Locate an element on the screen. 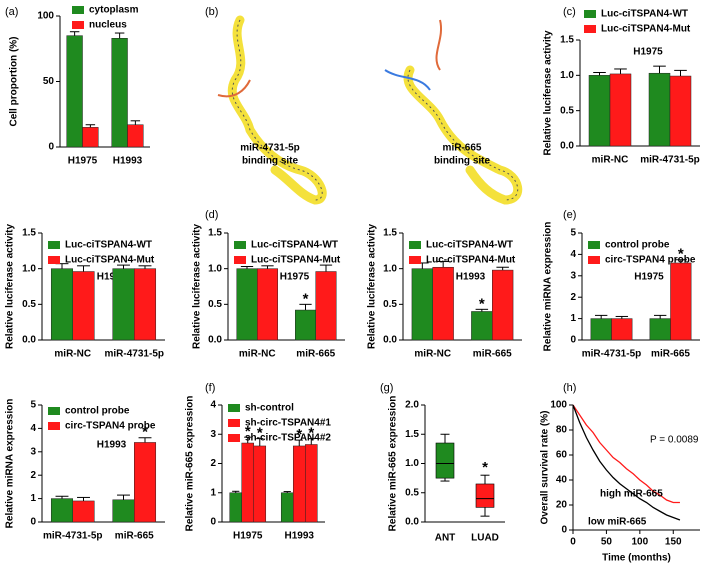 The height and width of the screenshot is (570, 709). y-axis-title: Overall survival rate (%) is located at coordinates (545, 468).